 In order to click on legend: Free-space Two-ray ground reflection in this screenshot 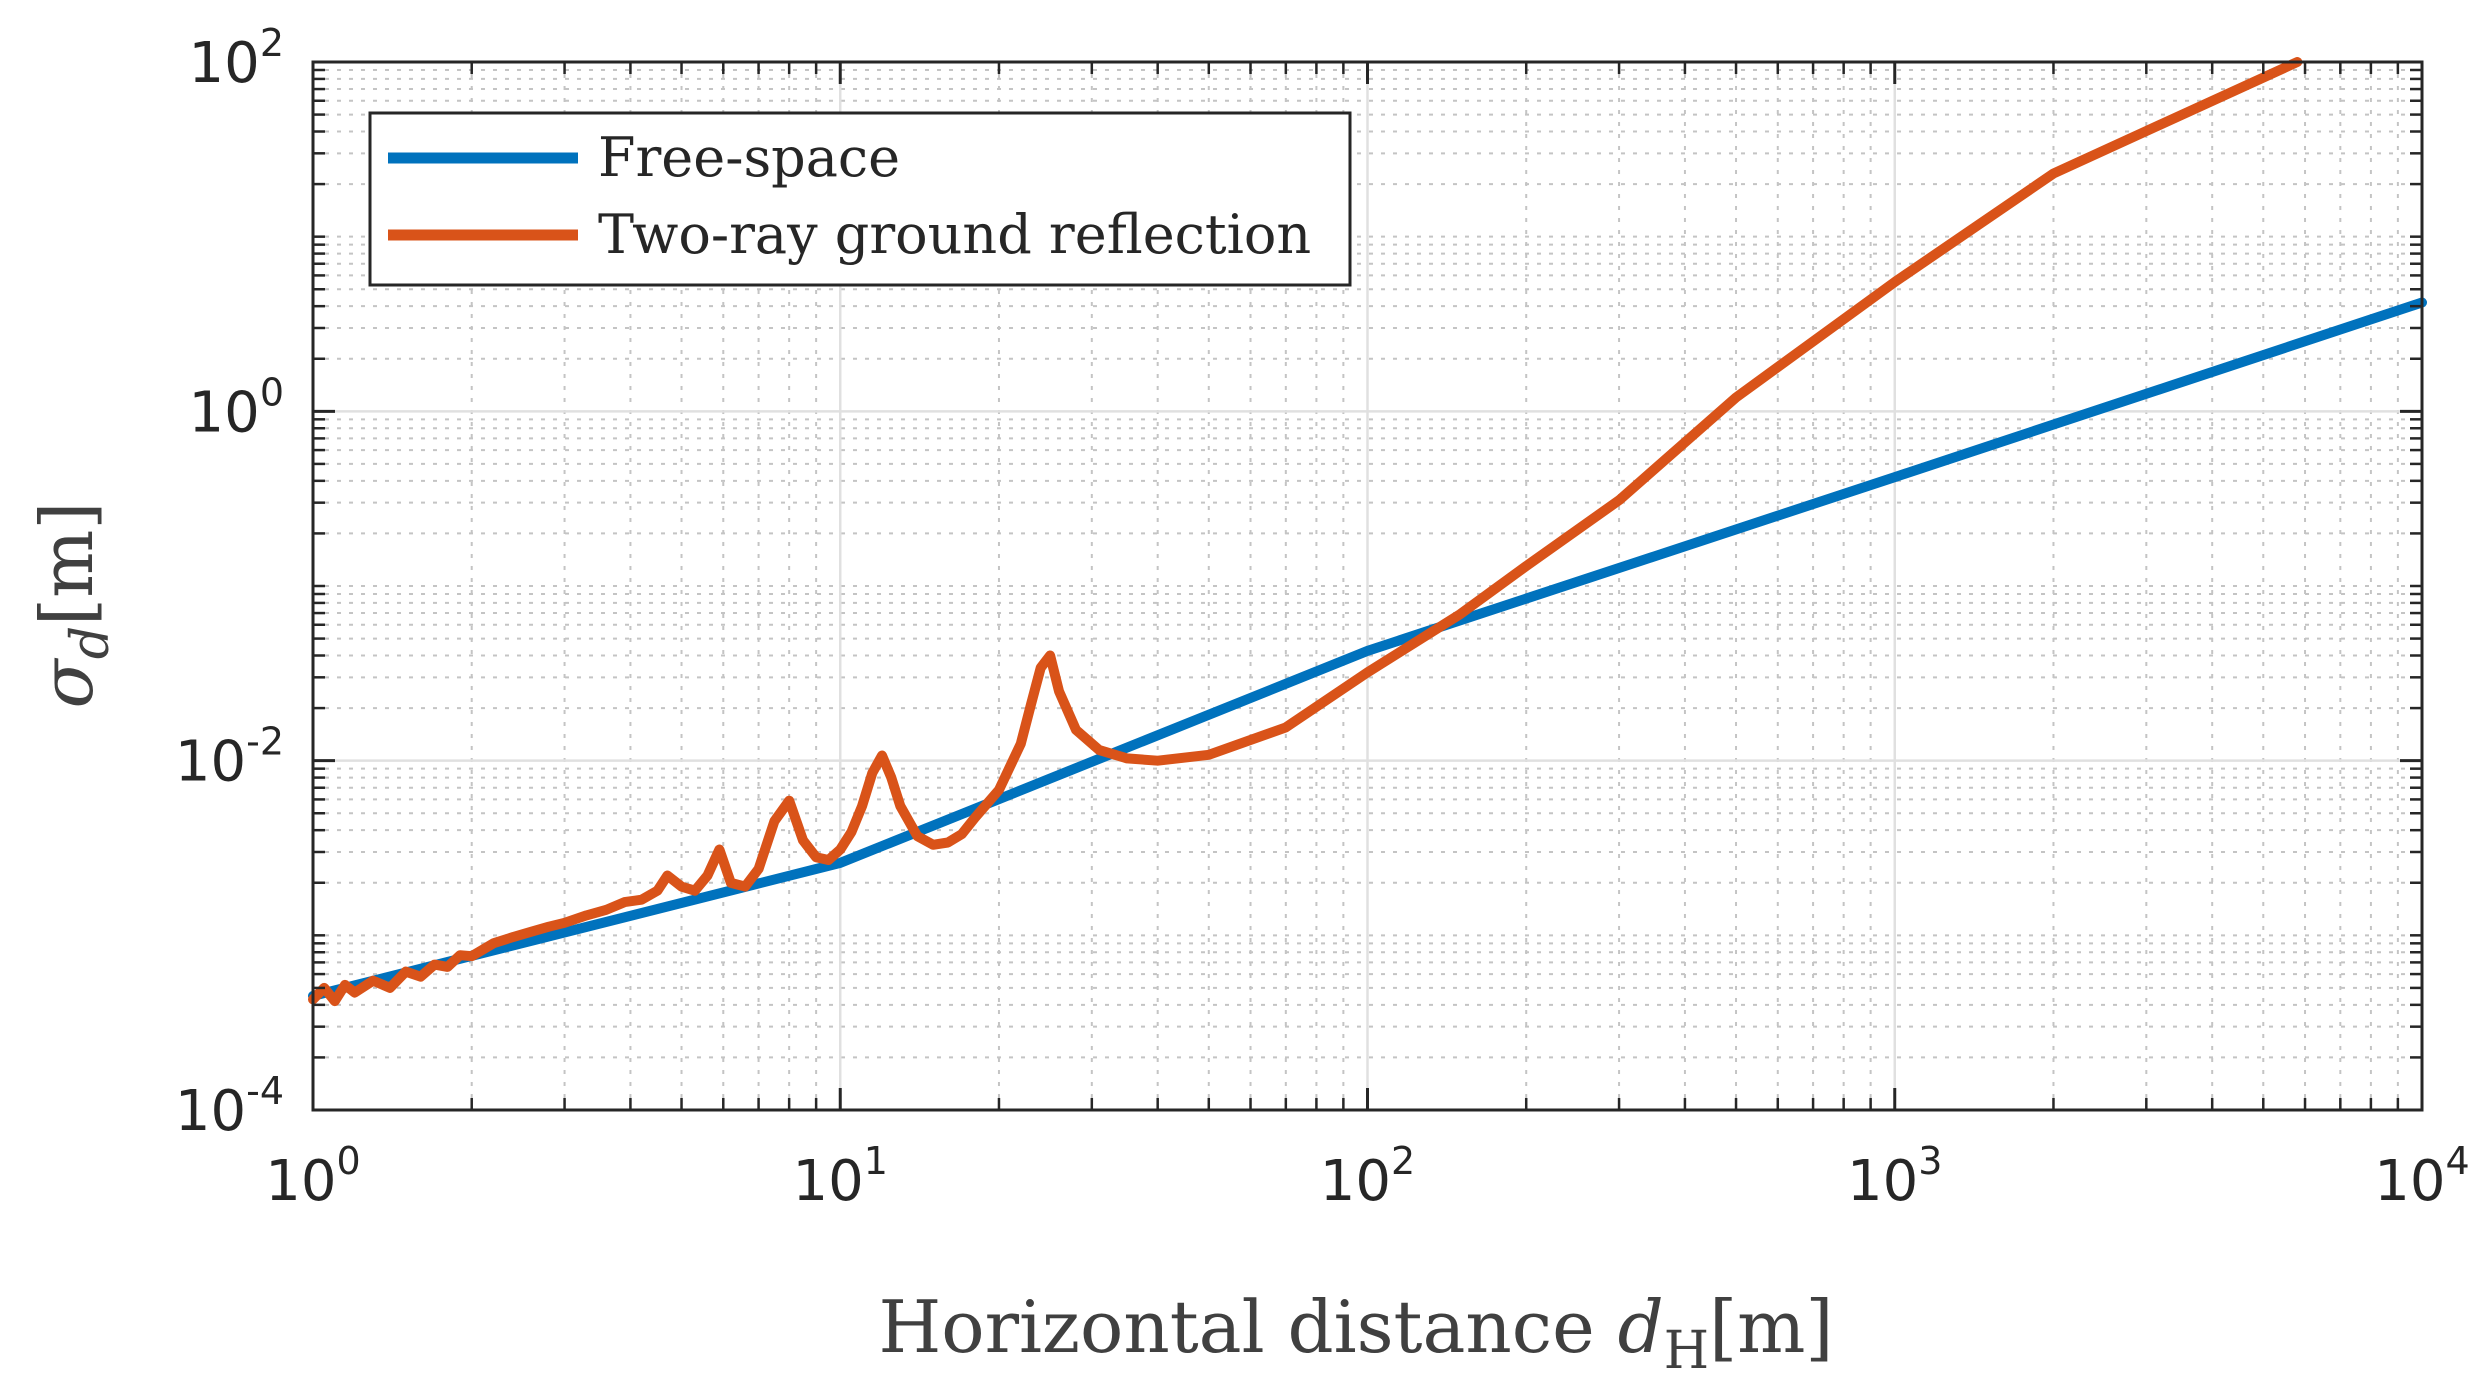, I will do `click(860, 199)`.